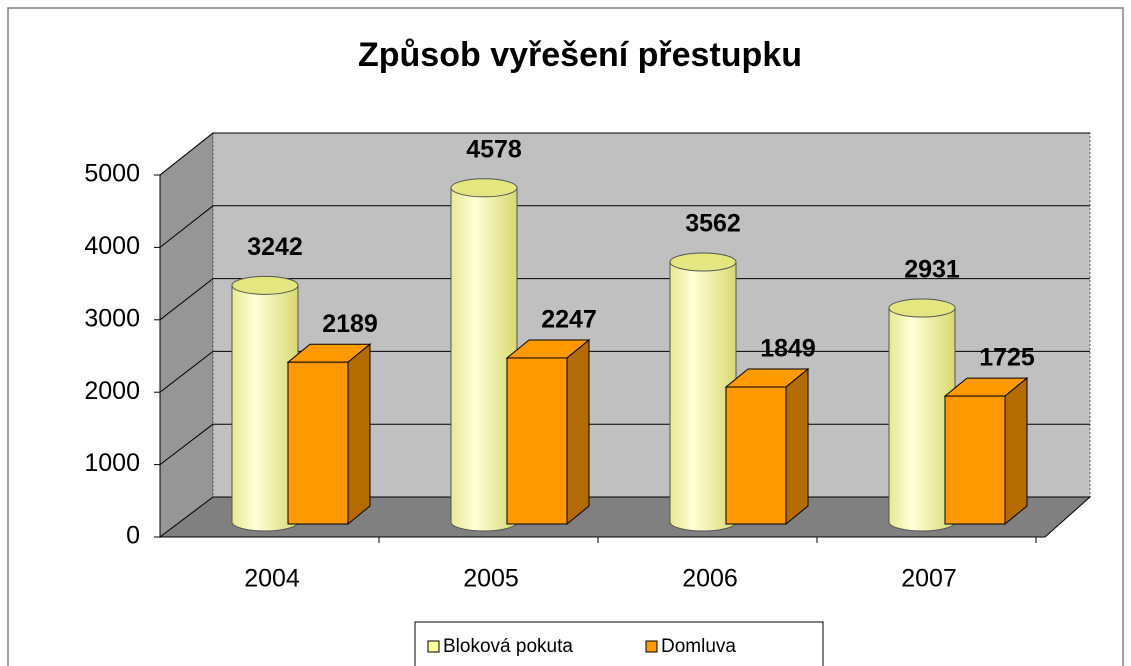 This screenshot has height=666, width=1131. What do you see at coordinates (186, 335) in the screenshot?
I see `side-wall` at bounding box center [186, 335].